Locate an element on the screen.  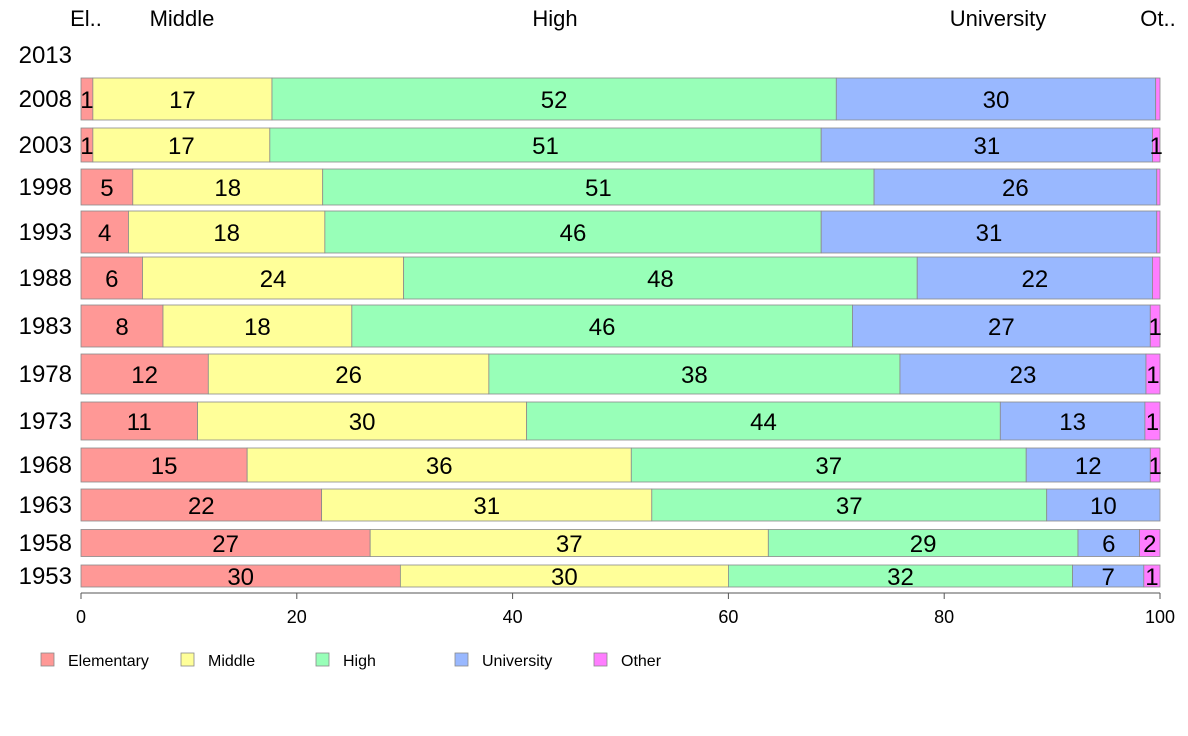
top-label-middle: Middle is located at coordinates (182, 18).